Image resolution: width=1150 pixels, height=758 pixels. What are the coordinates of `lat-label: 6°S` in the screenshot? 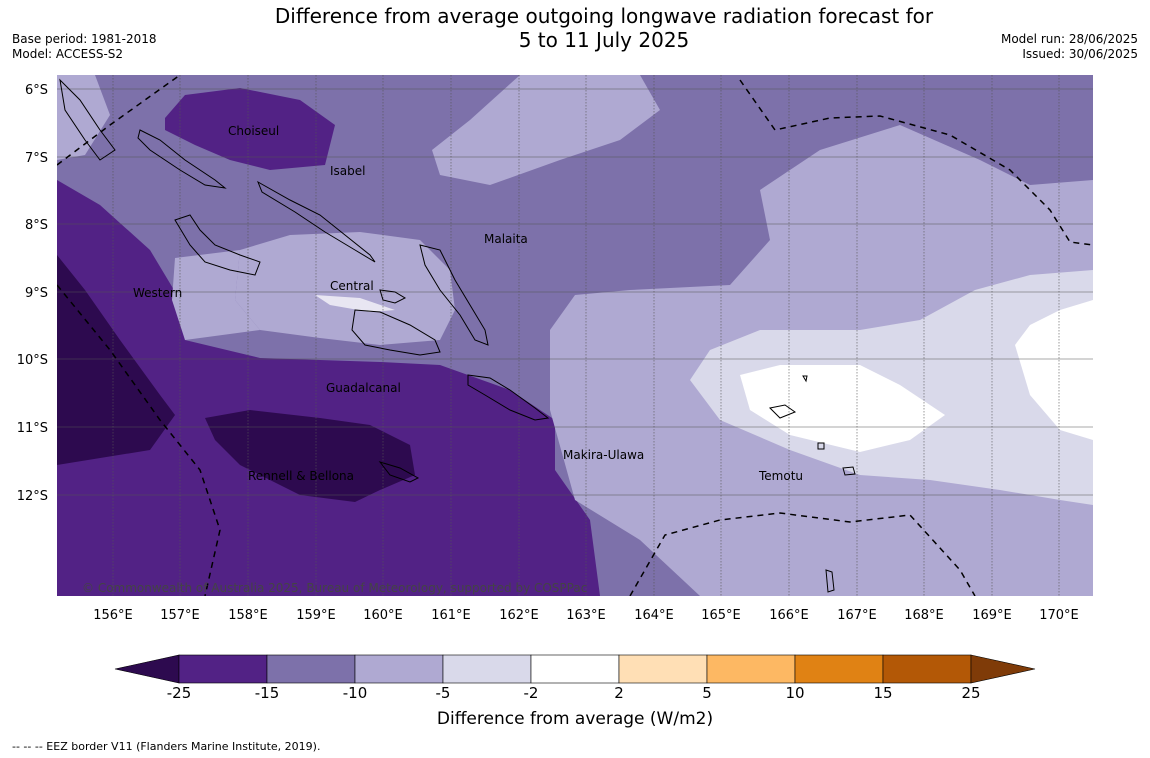 It's located at (36, 90).